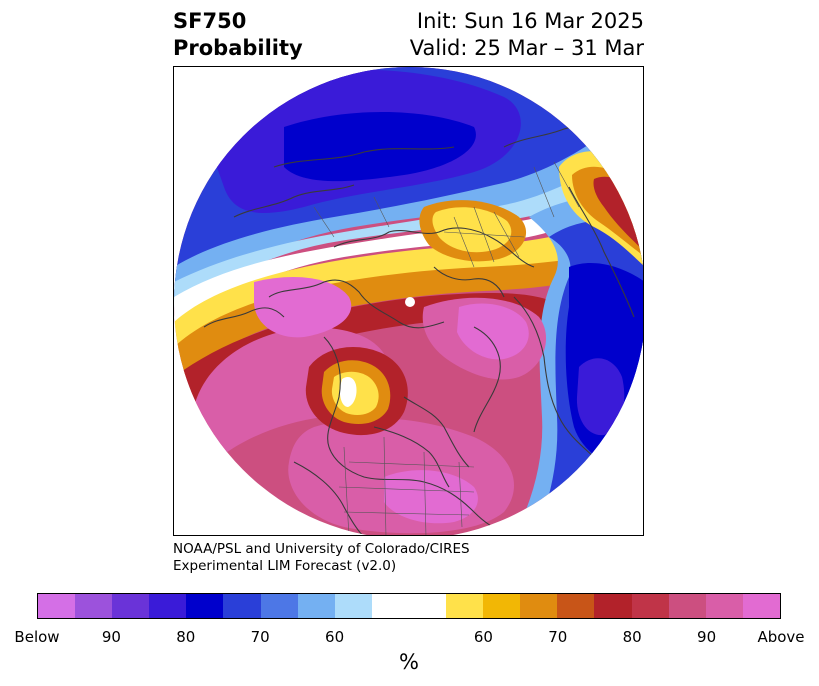 The width and height of the screenshot is (819, 686). I want to click on colorbar-tick-label: Below, so click(37, 637).